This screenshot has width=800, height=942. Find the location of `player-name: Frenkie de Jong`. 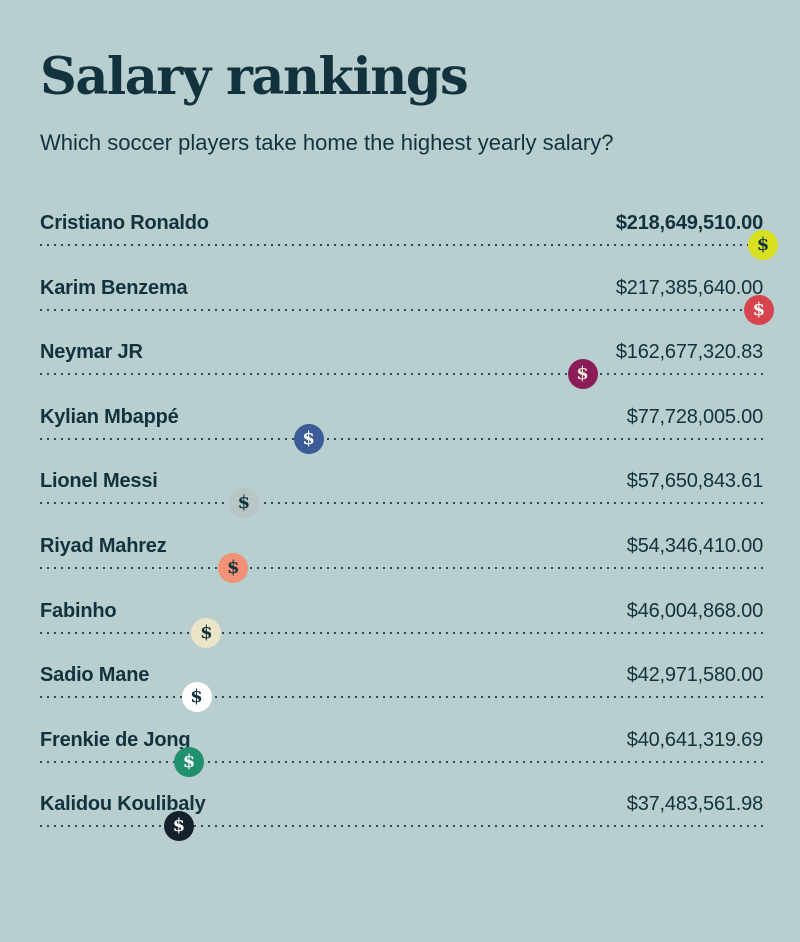

player-name: Frenkie de Jong is located at coordinates (115, 739).